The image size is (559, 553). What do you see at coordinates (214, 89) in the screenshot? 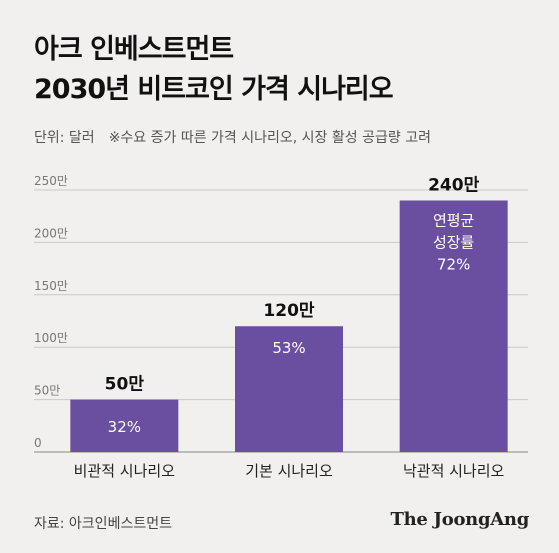
I see `title-line-2: 2030년 비트코인 가격 시나리오` at bounding box center [214, 89].